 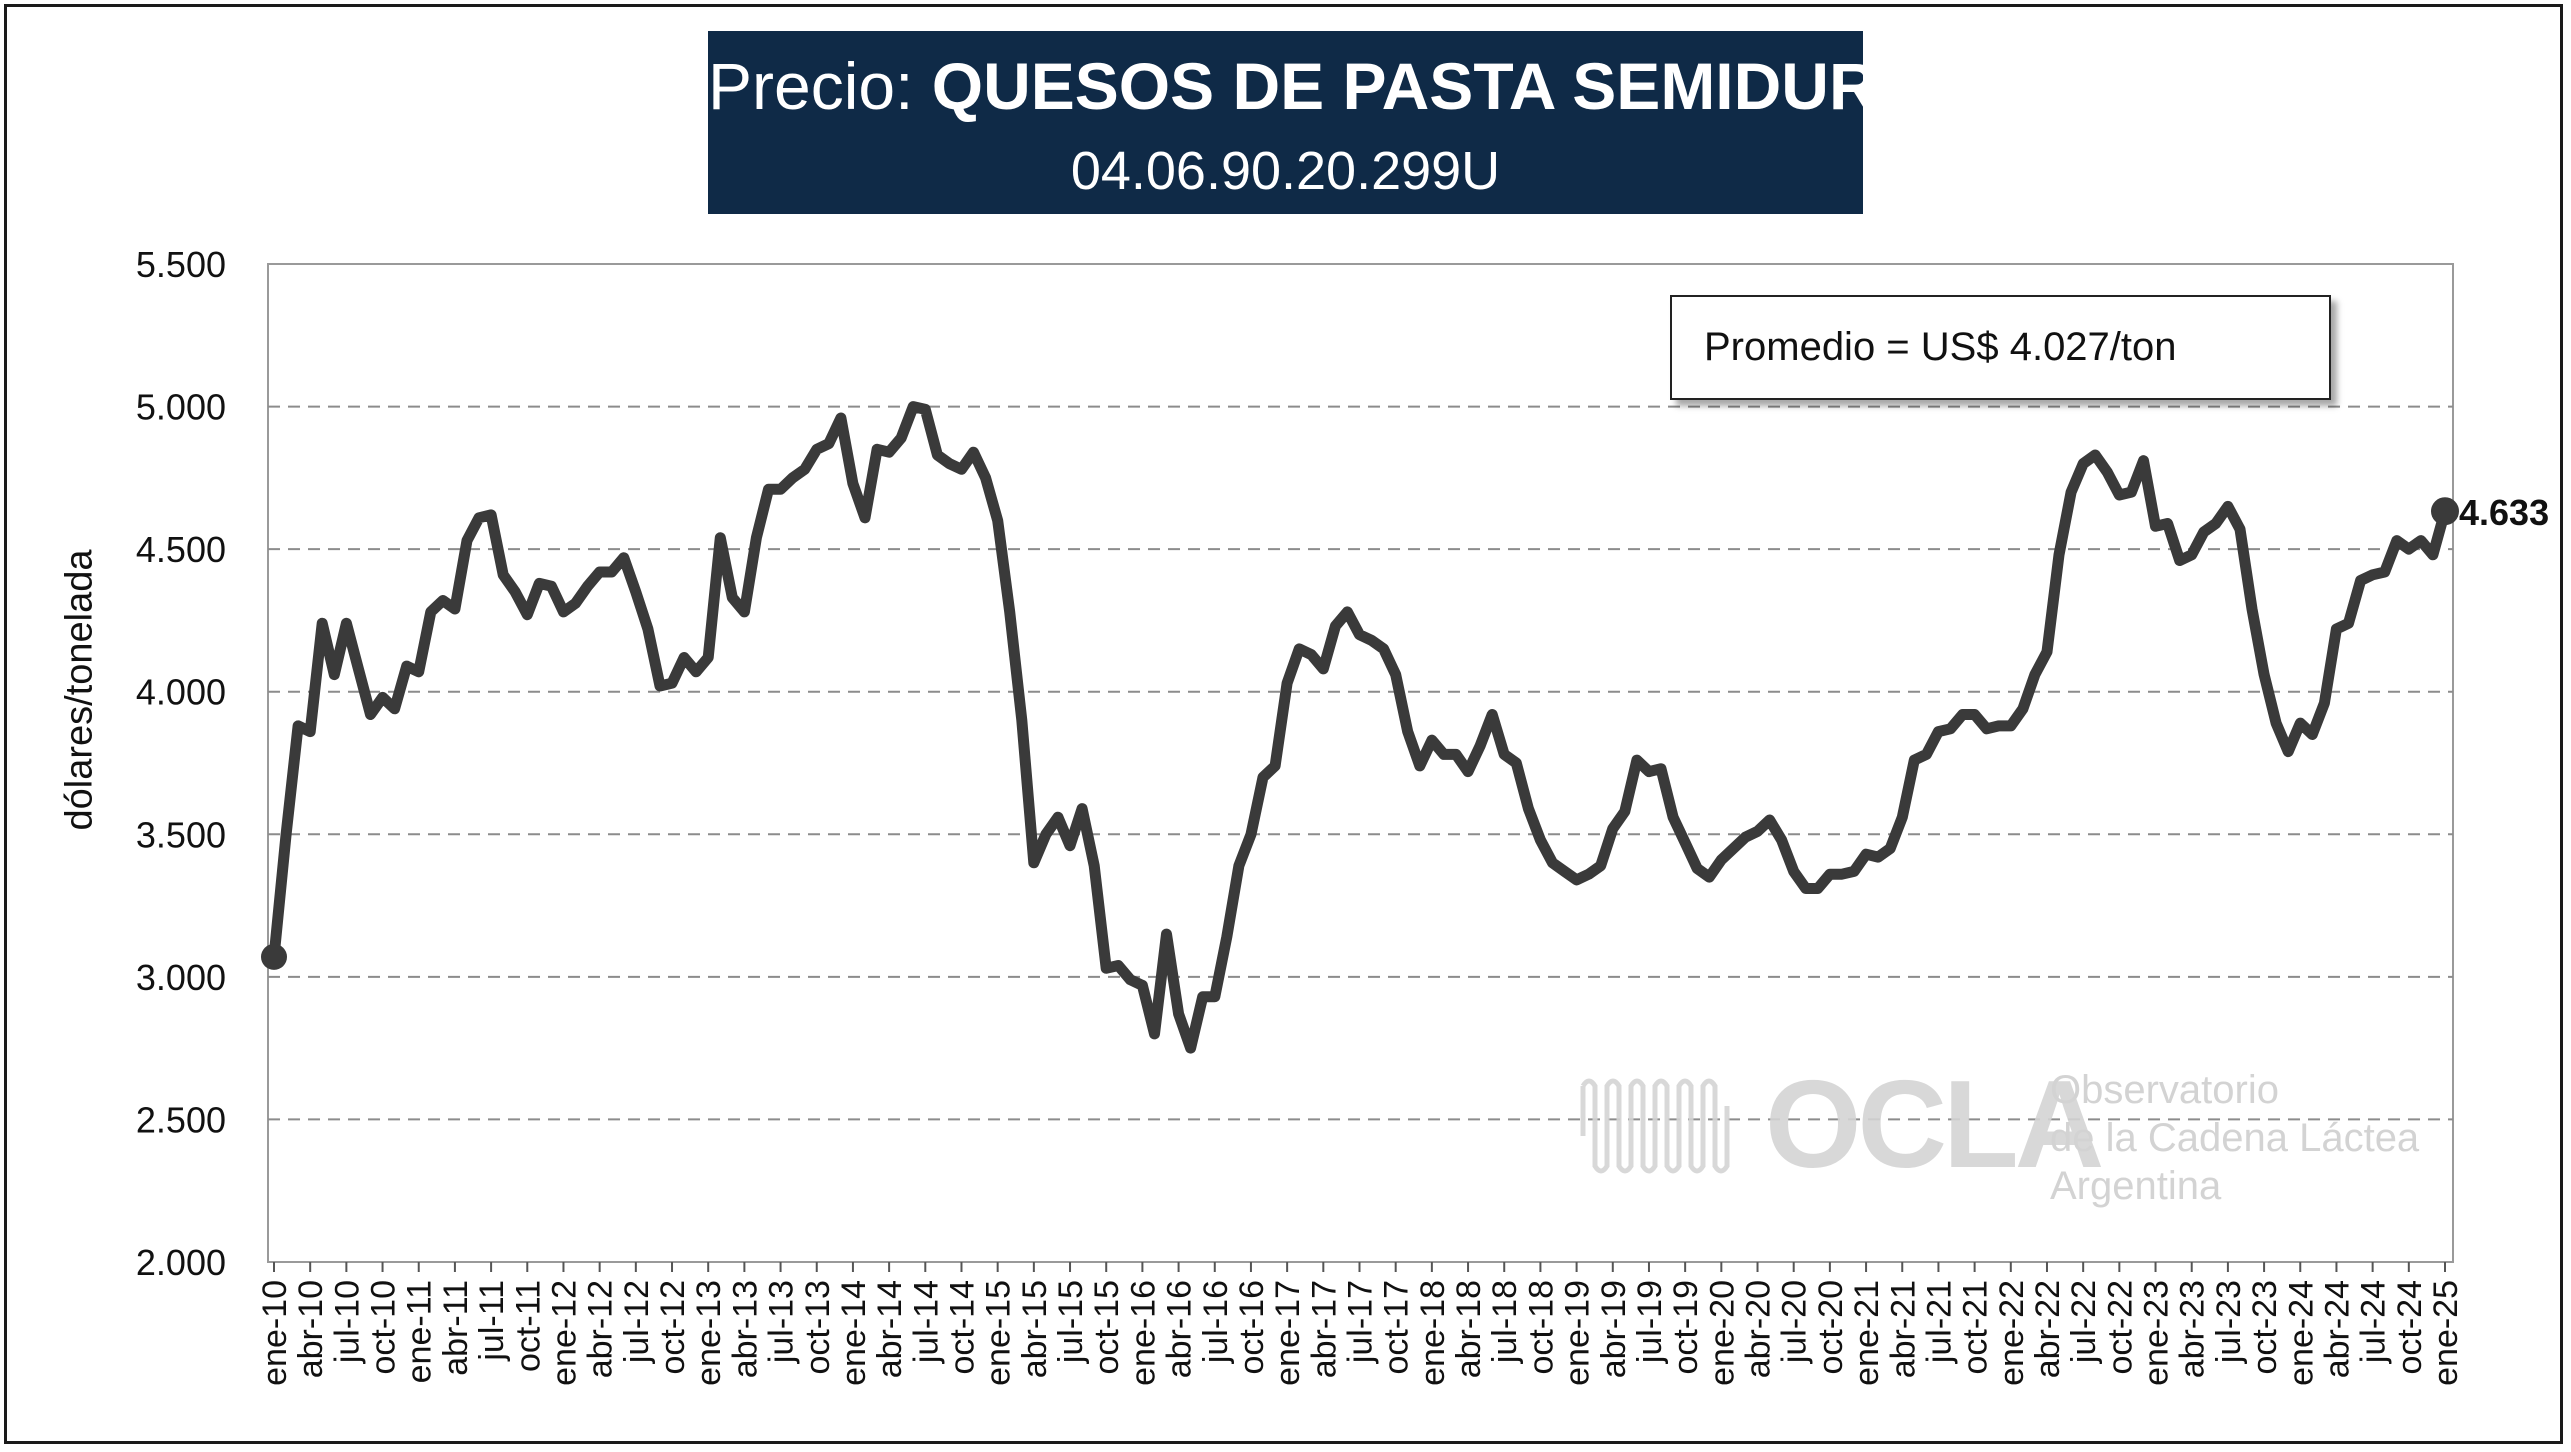 I want to click on x-tick-label: abr-22, so click(x=2048, y=1329).